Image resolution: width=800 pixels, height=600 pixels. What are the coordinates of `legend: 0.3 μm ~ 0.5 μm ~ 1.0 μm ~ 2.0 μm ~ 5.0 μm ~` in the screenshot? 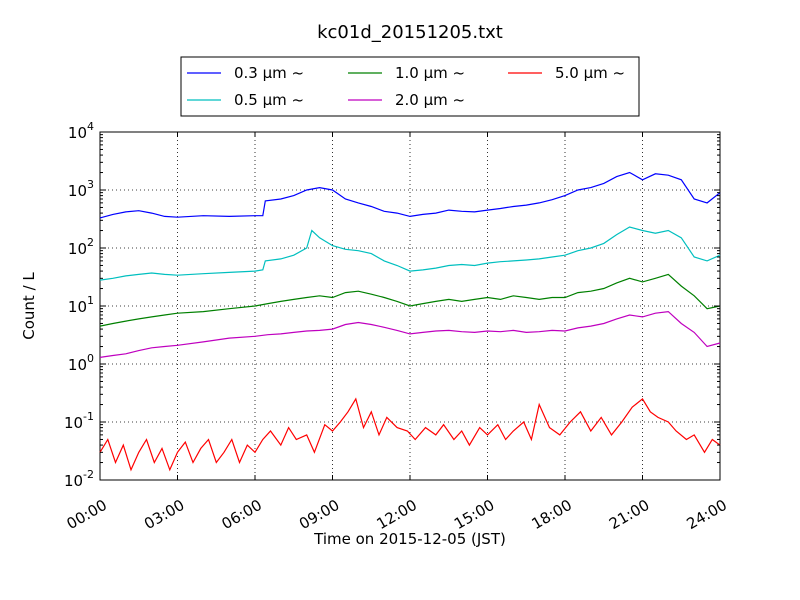 It's located at (410, 86).